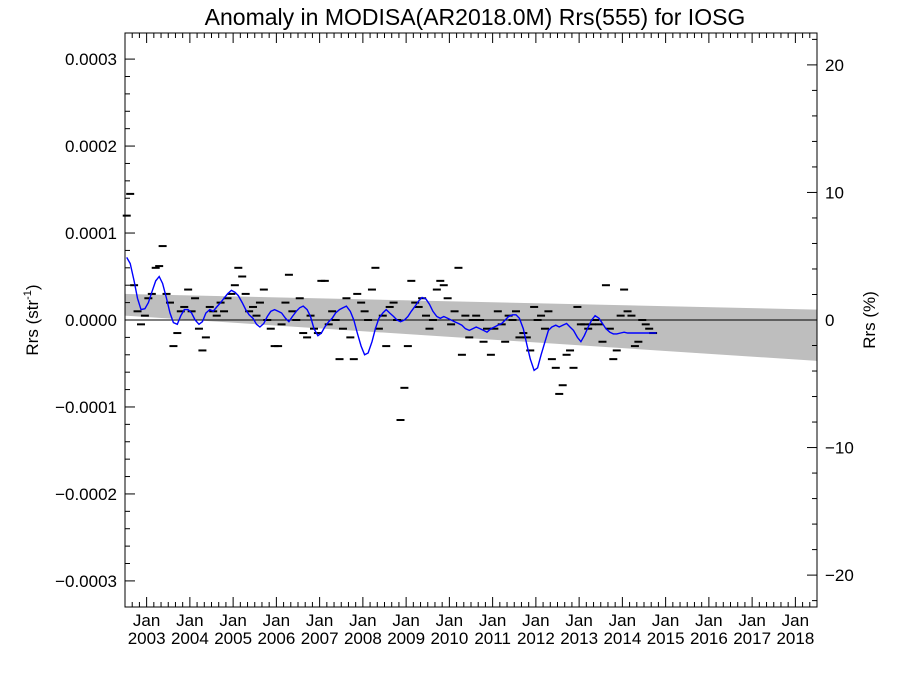  Describe the element at coordinates (795, 638) in the screenshot. I see `x-tick-label-year: 2018` at that location.